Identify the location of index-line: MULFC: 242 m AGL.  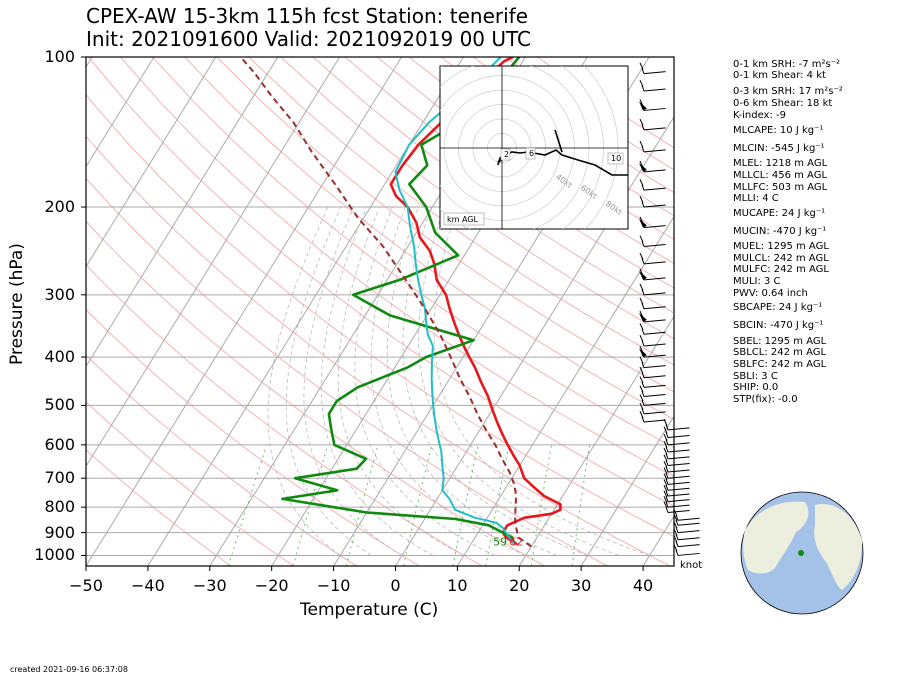
(781, 269).